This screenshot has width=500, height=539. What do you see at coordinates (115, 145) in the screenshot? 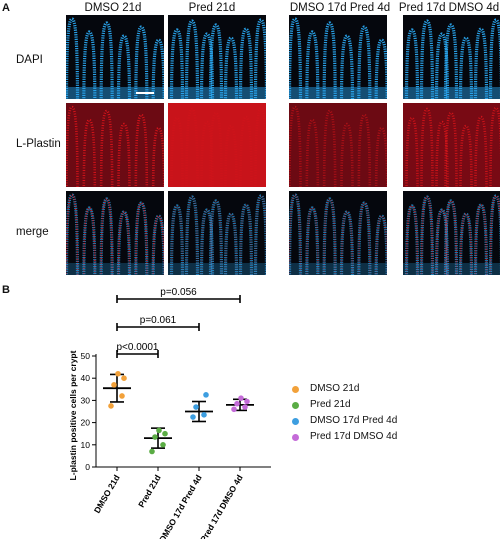
I see `micrograph-lplastin-dmso-21d` at bounding box center [115, 145].